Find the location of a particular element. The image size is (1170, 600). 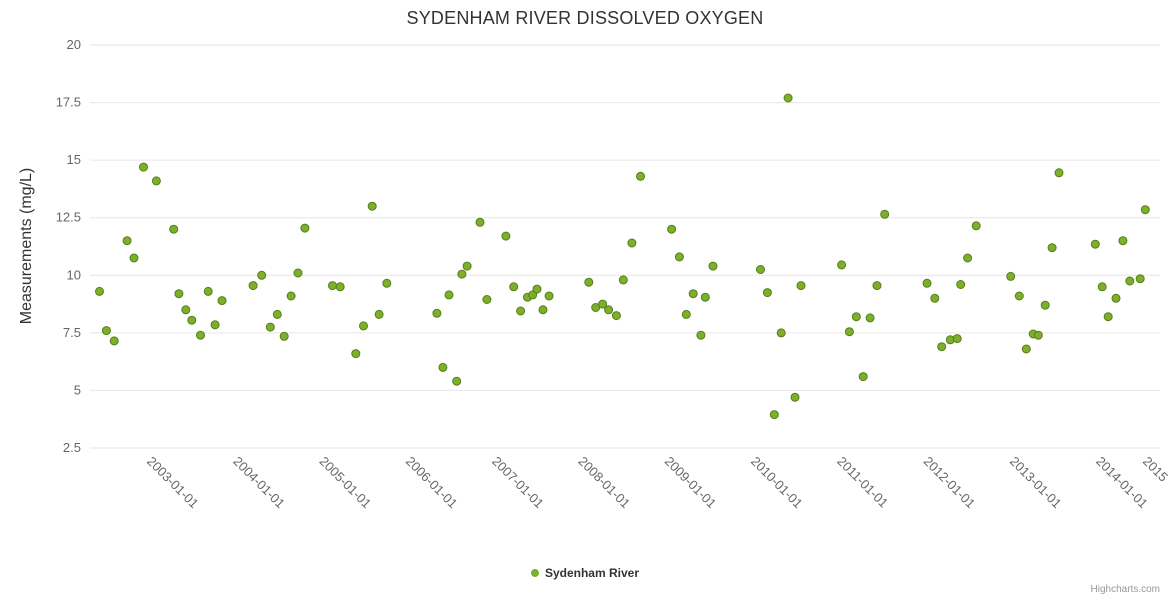

legend-item-sydenham-river: Sydenham River is located at coordinates (585, 573).